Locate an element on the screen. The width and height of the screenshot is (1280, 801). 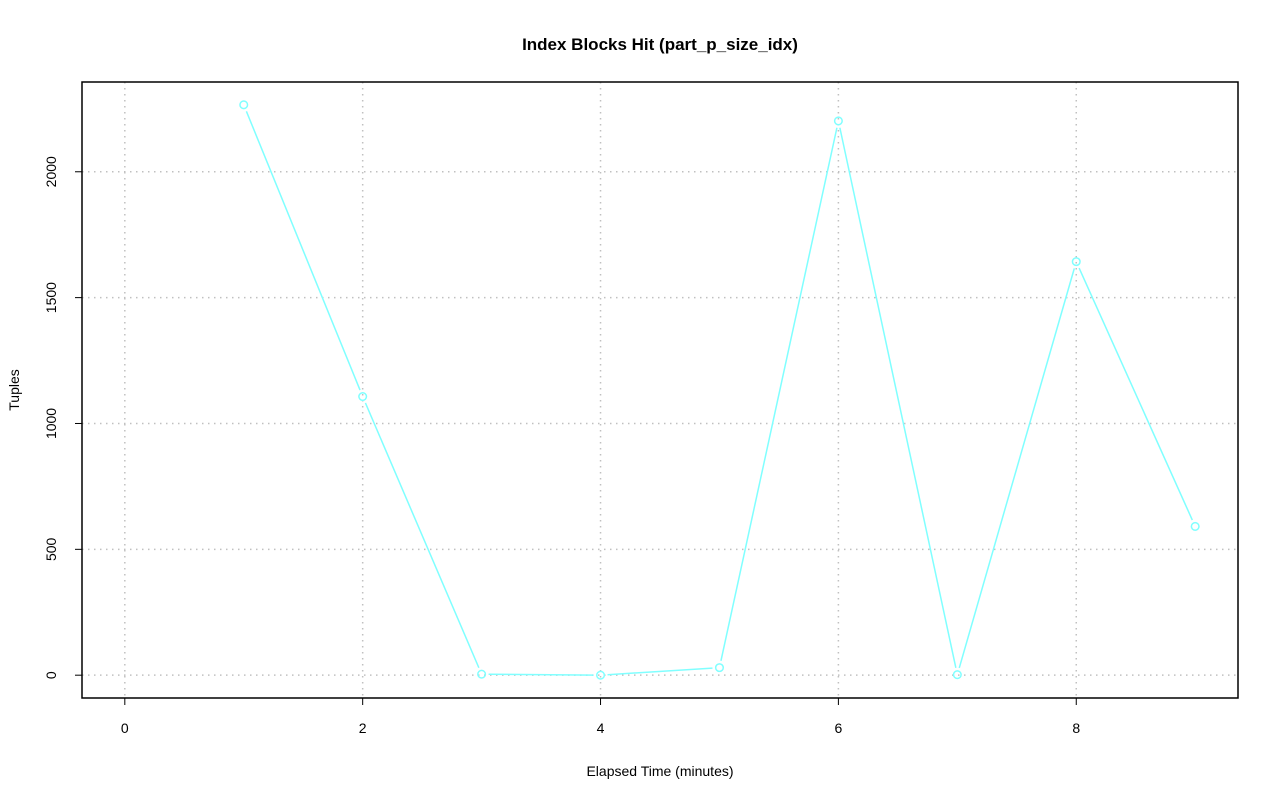
x-tick-label: 8 is located at coordinates (1076, 728).